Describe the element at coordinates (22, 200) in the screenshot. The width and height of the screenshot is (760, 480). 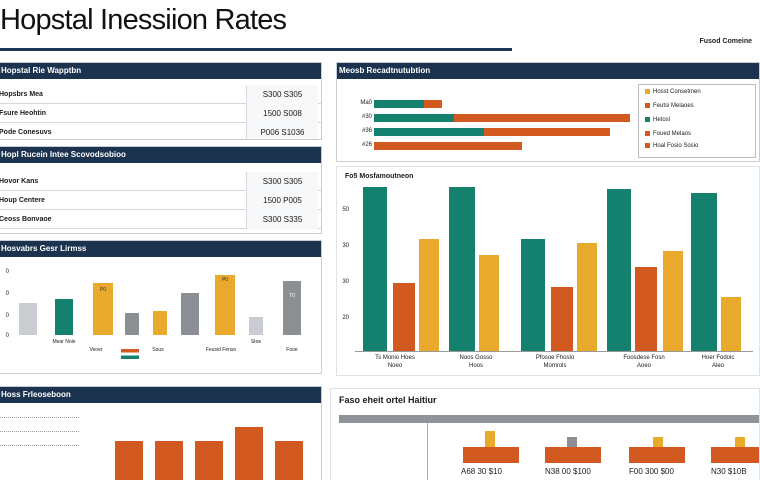
I see `row-label: Houp Centere` at that location.